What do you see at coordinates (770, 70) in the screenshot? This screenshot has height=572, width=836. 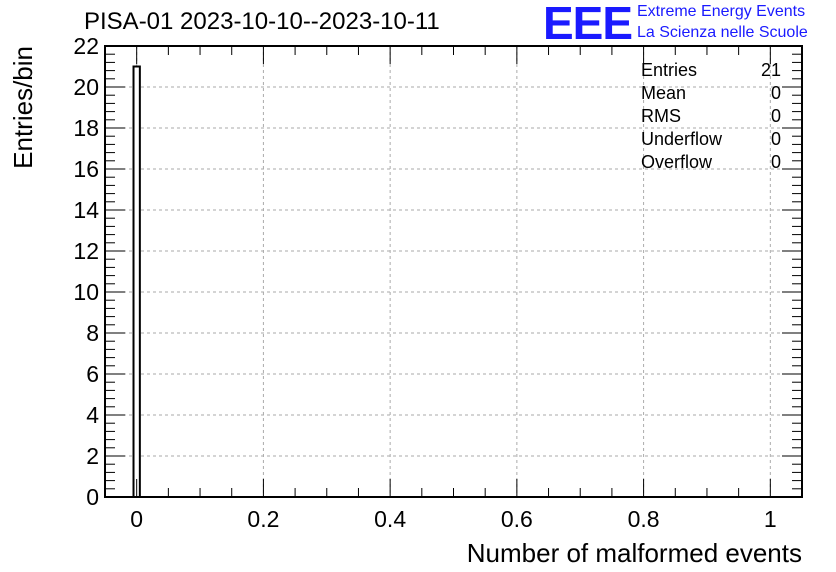 I see `stat-value: 21` at bounding box center [770, 70].